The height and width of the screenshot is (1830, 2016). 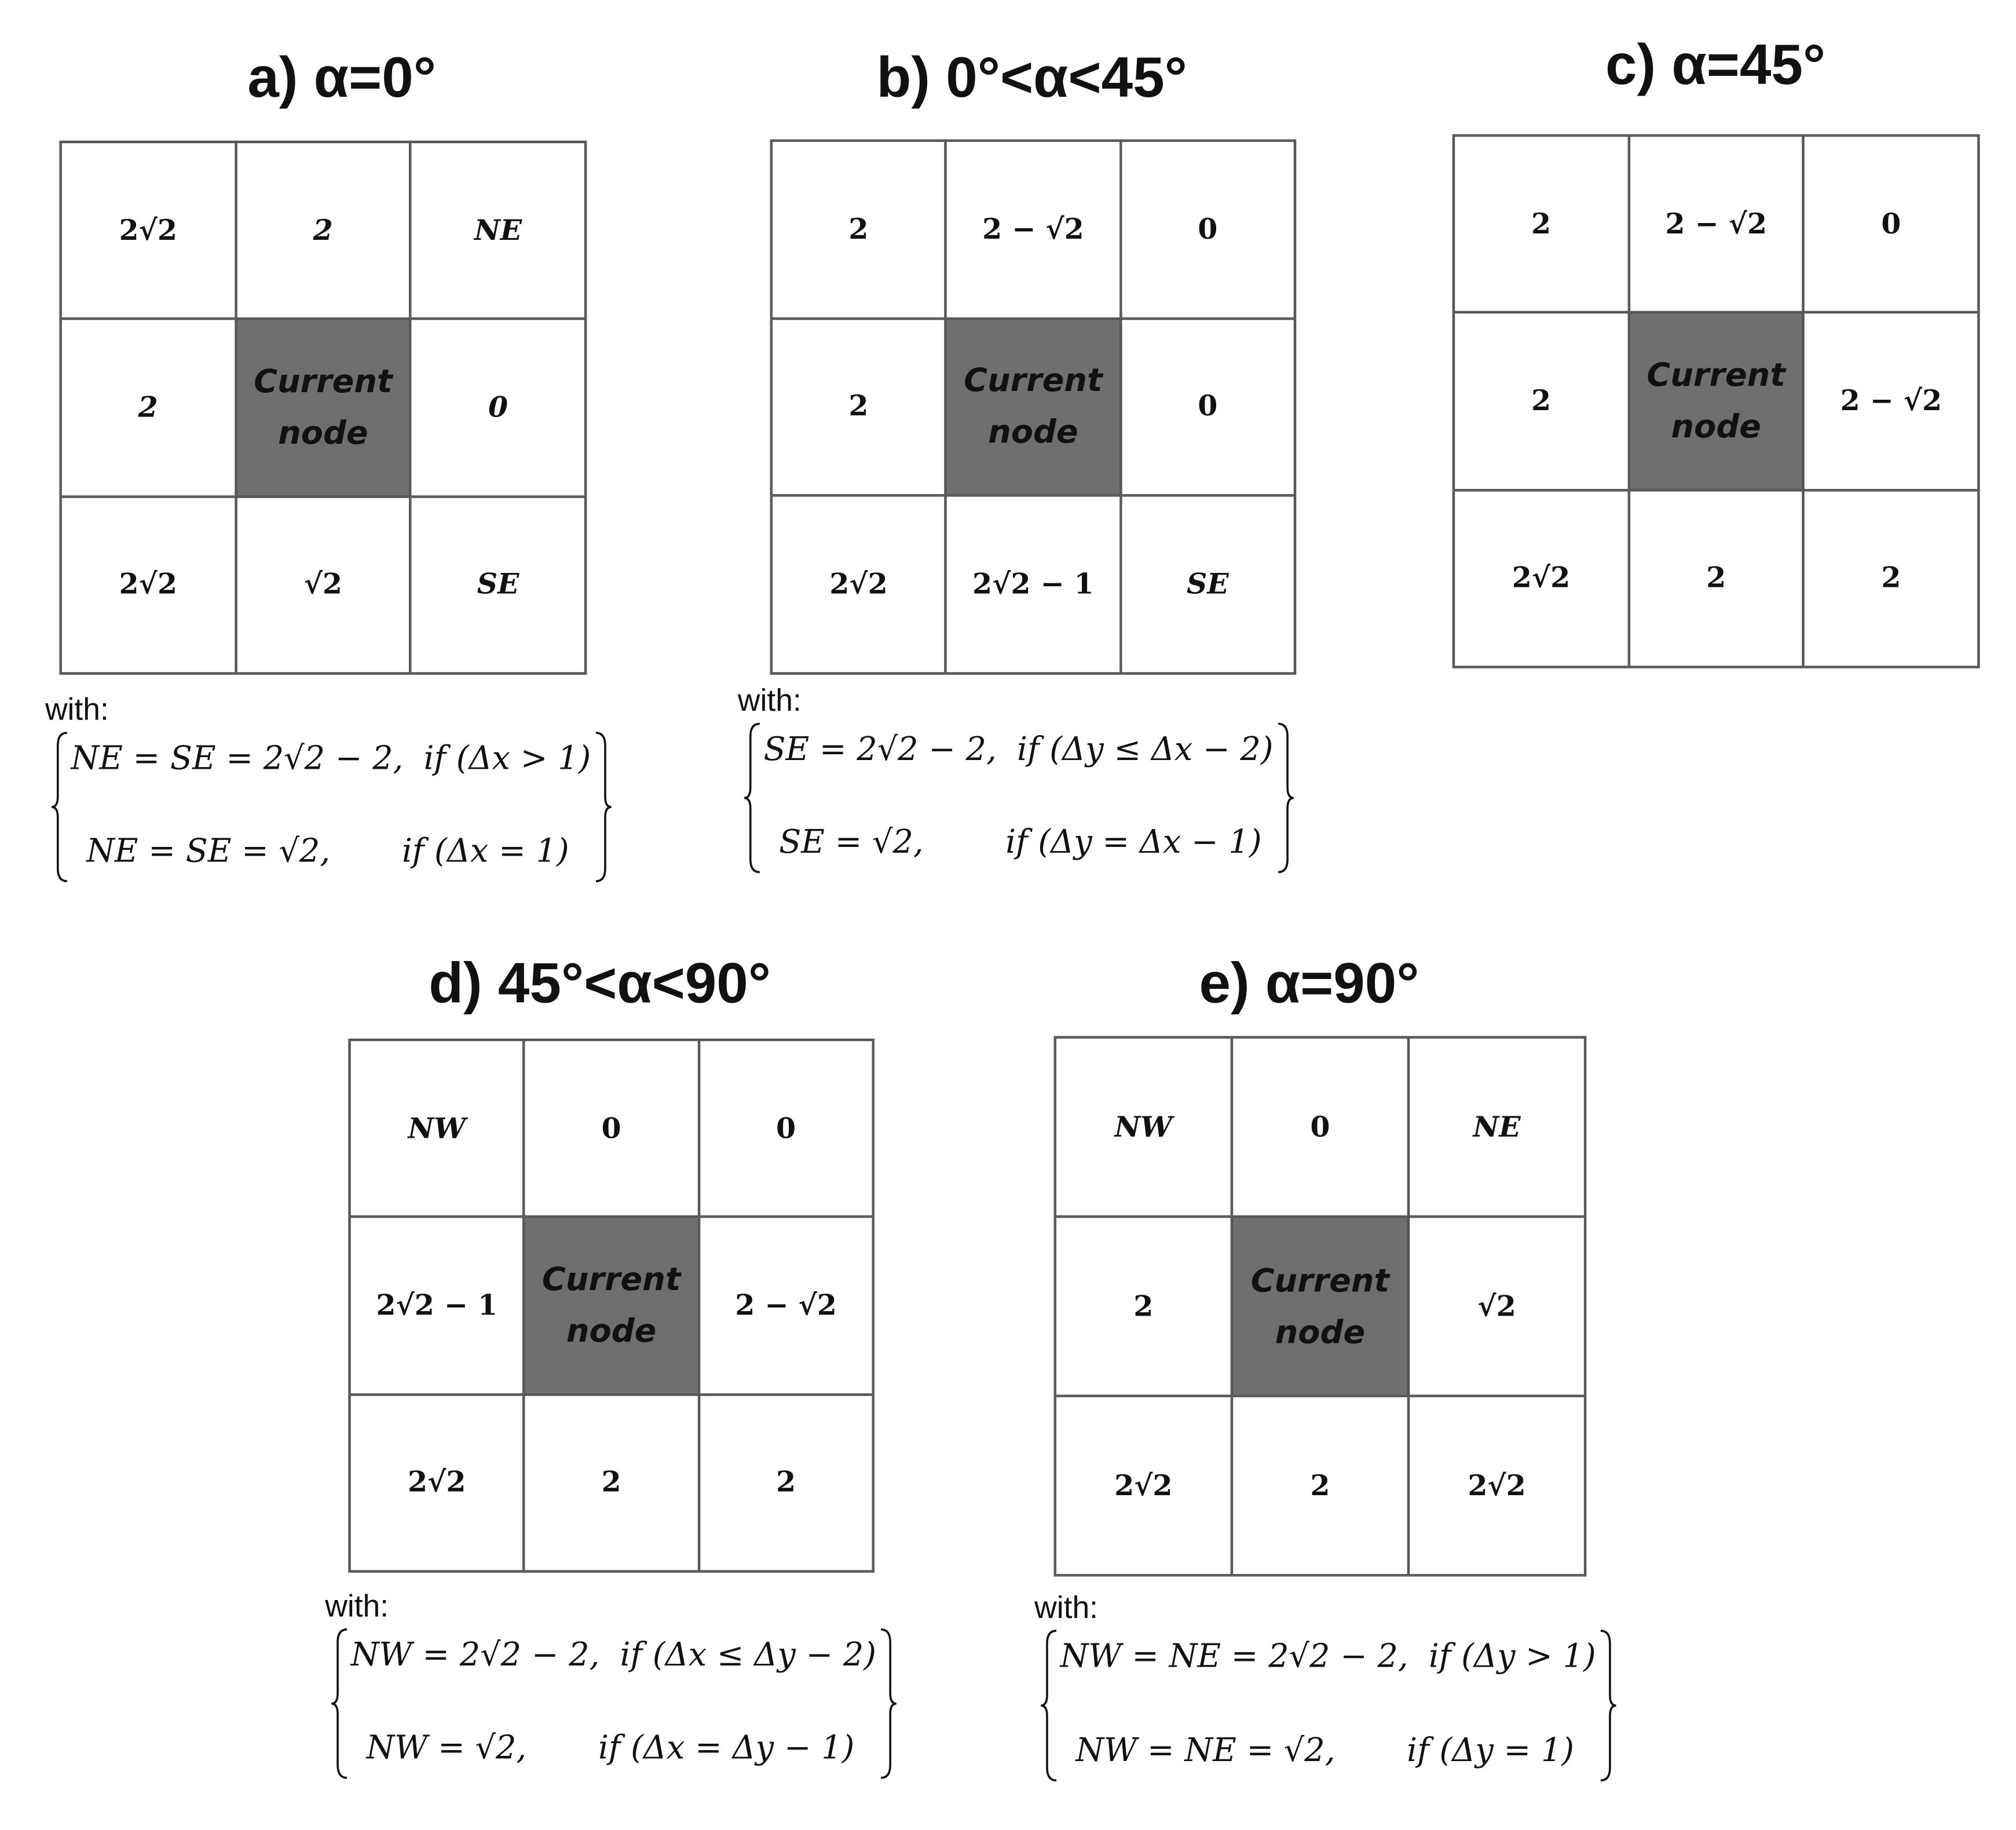 What do you see at coordinates (1286, 798) in the screenshot?
I see `right-brace-b` at bounding box center [1286, 798].